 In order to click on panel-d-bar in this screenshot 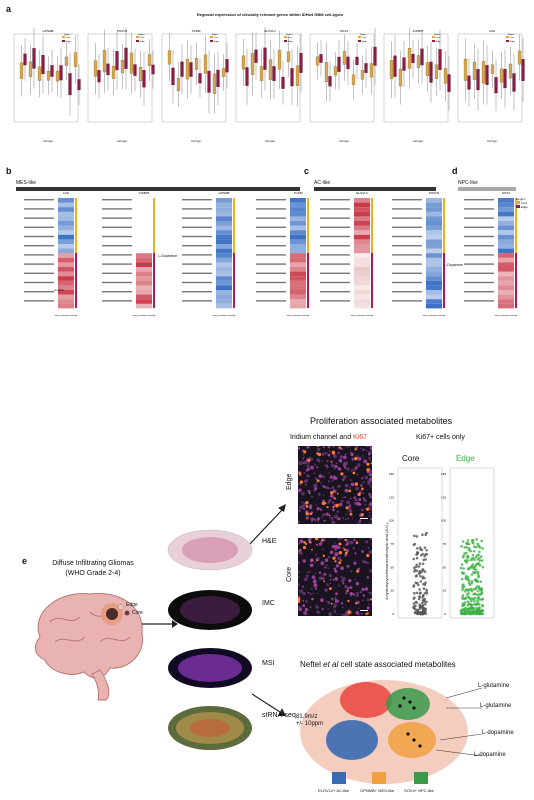, I will do `click(487, 189)`.